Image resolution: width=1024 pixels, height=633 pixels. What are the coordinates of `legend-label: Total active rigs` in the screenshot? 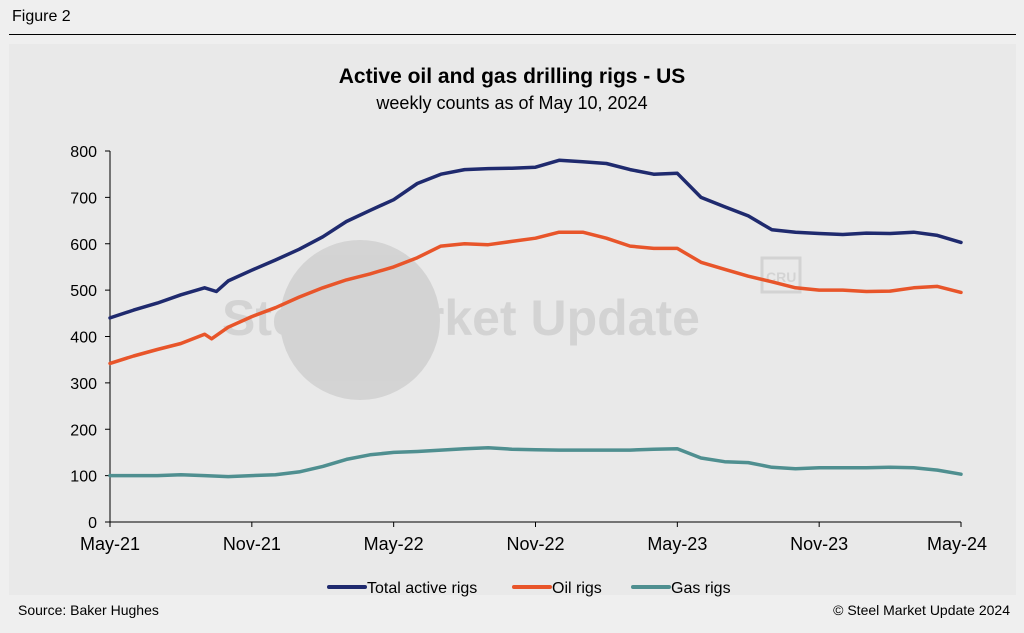 It's located at (422, 588).